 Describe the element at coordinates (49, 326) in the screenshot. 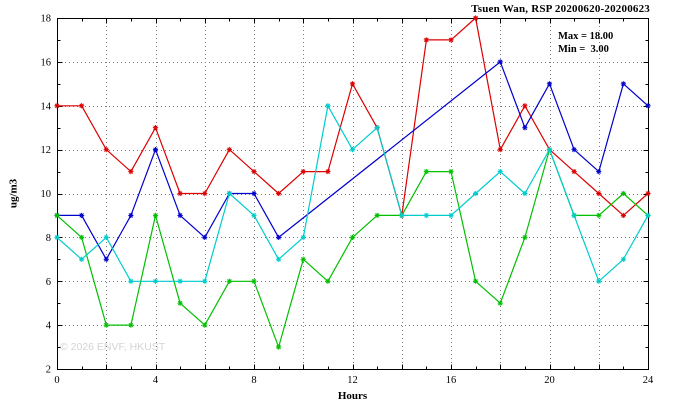

I see `y-tick-label: 4` at that location.